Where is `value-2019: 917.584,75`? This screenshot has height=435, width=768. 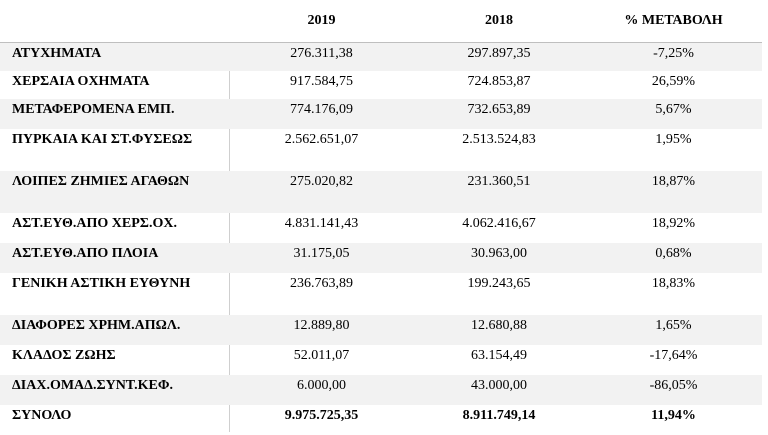
value-2019: 917.584,75 is located at coordinates (321, 81).